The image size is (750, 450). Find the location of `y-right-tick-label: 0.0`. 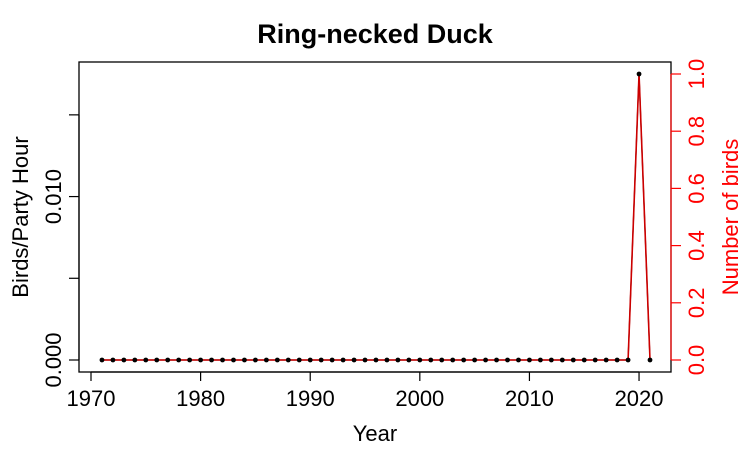

y-right-tick-label: 0.0 is located at coordinates (696, 360).